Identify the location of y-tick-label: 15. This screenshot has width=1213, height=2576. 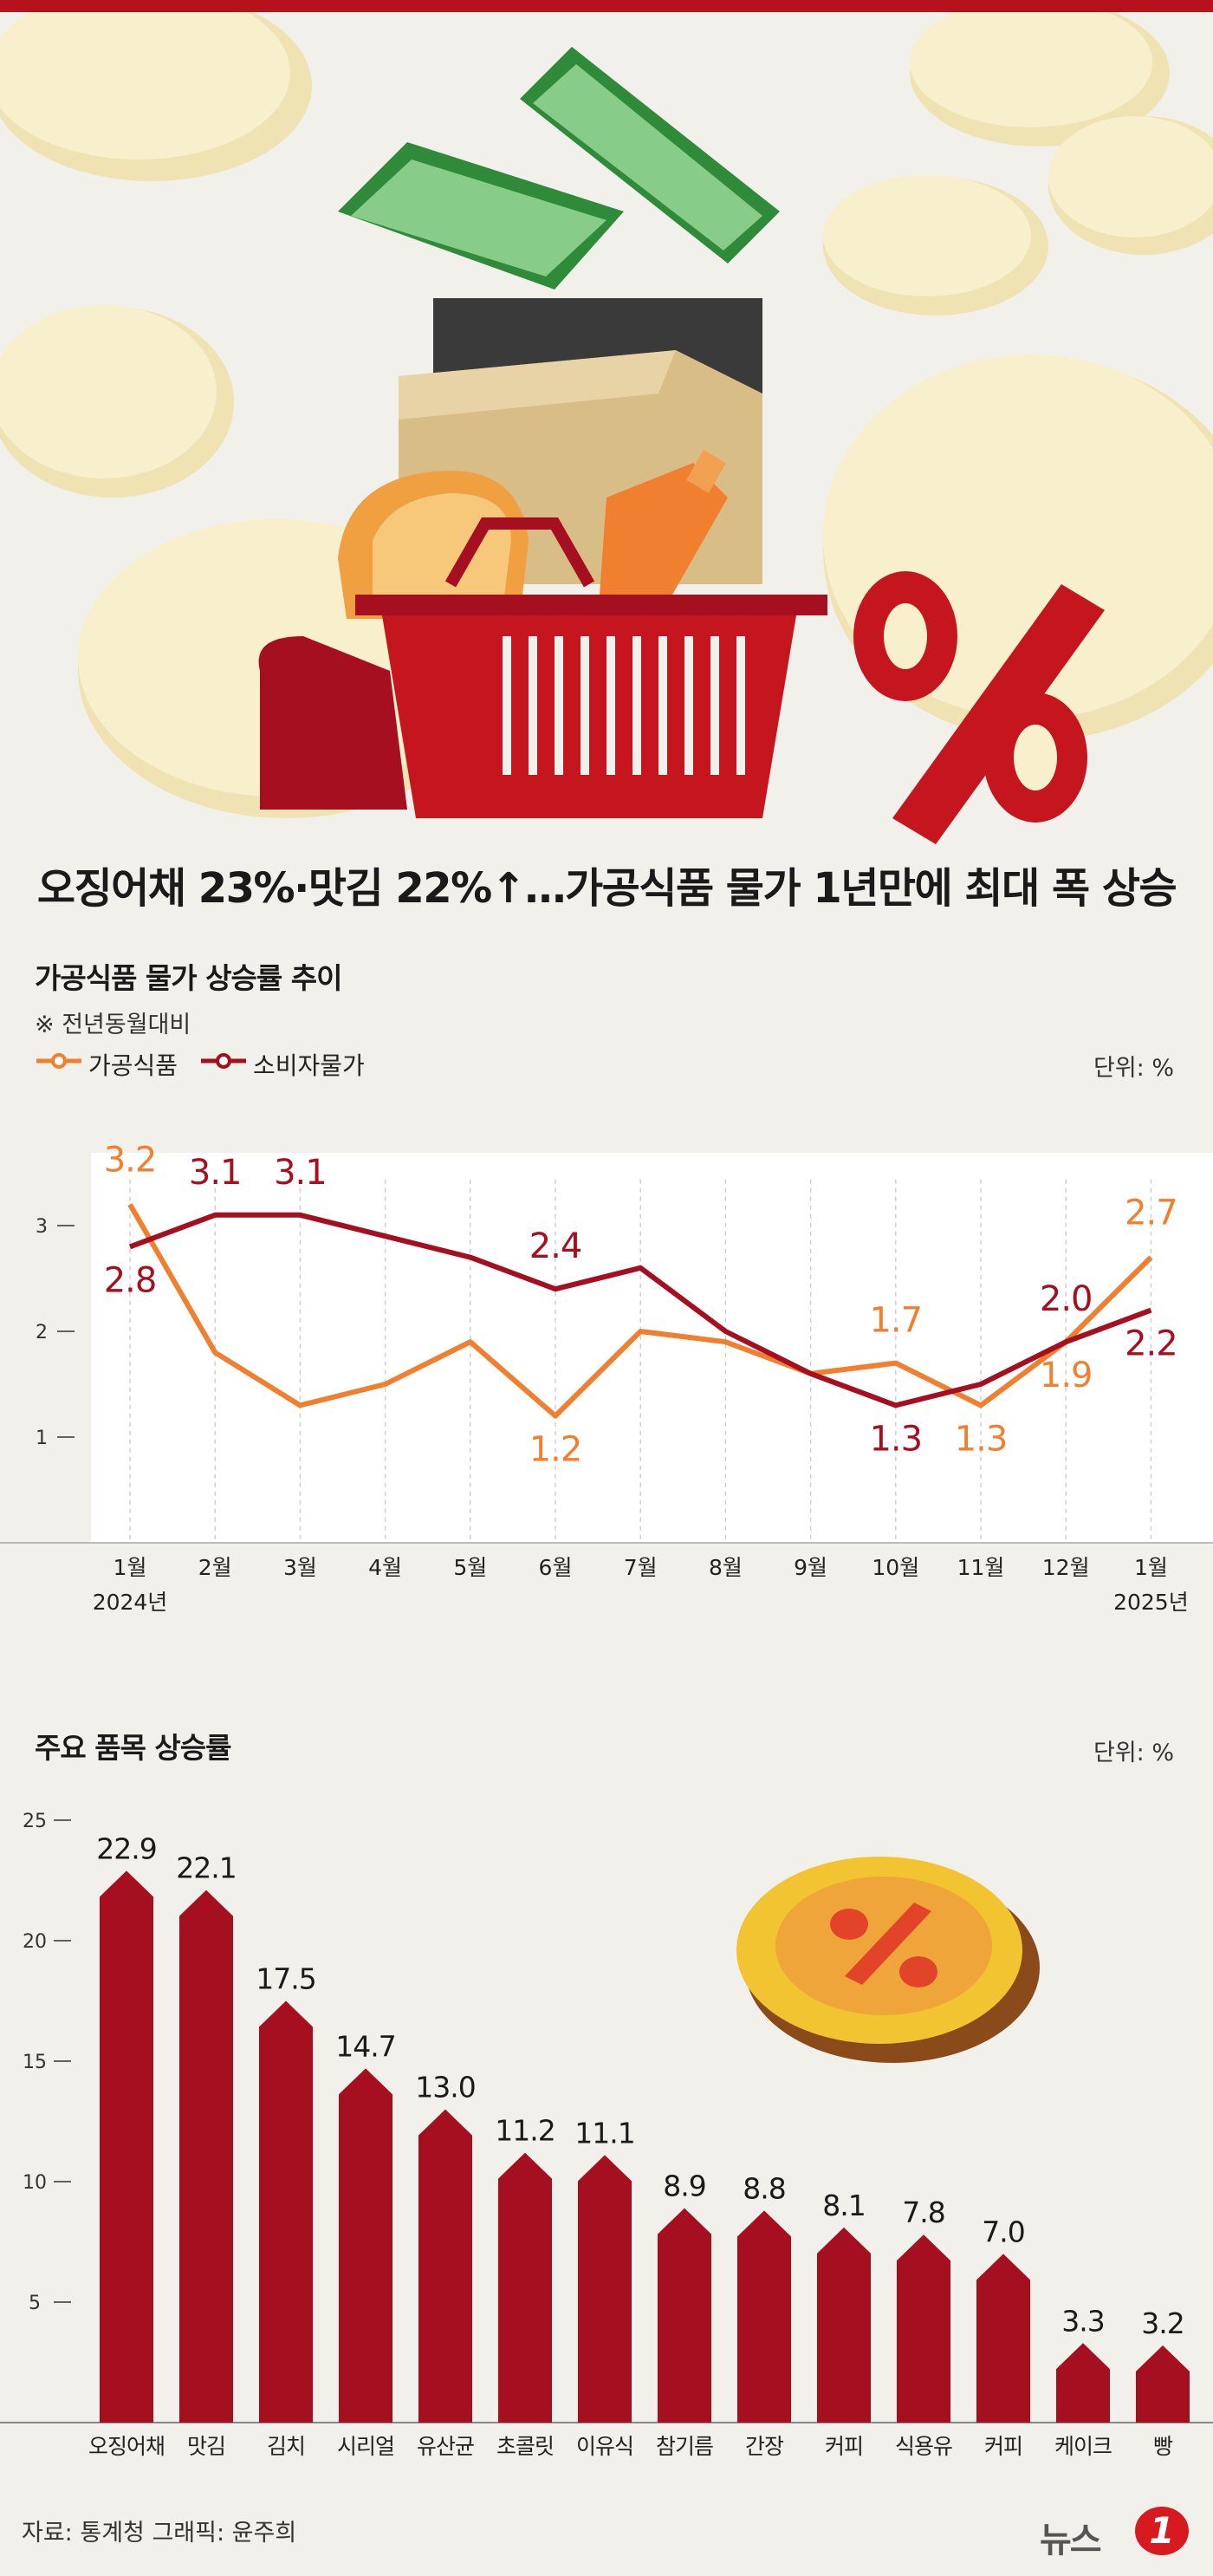
(35, 2062).